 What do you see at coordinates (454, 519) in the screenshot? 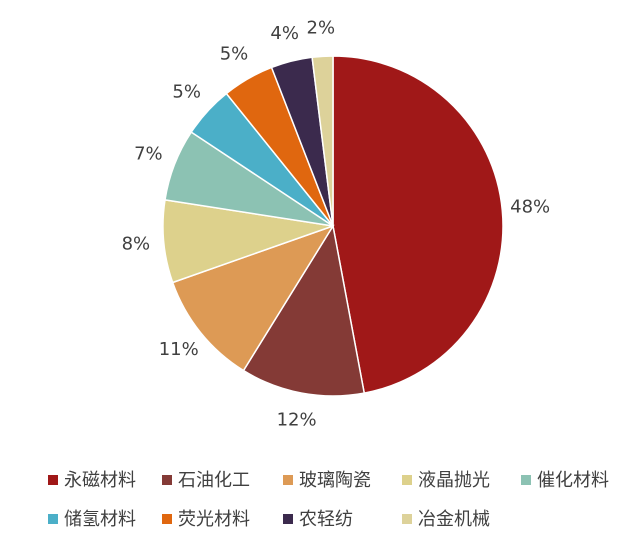
I see `legend-label: 冶金机械` at bounding box center [454, 519].